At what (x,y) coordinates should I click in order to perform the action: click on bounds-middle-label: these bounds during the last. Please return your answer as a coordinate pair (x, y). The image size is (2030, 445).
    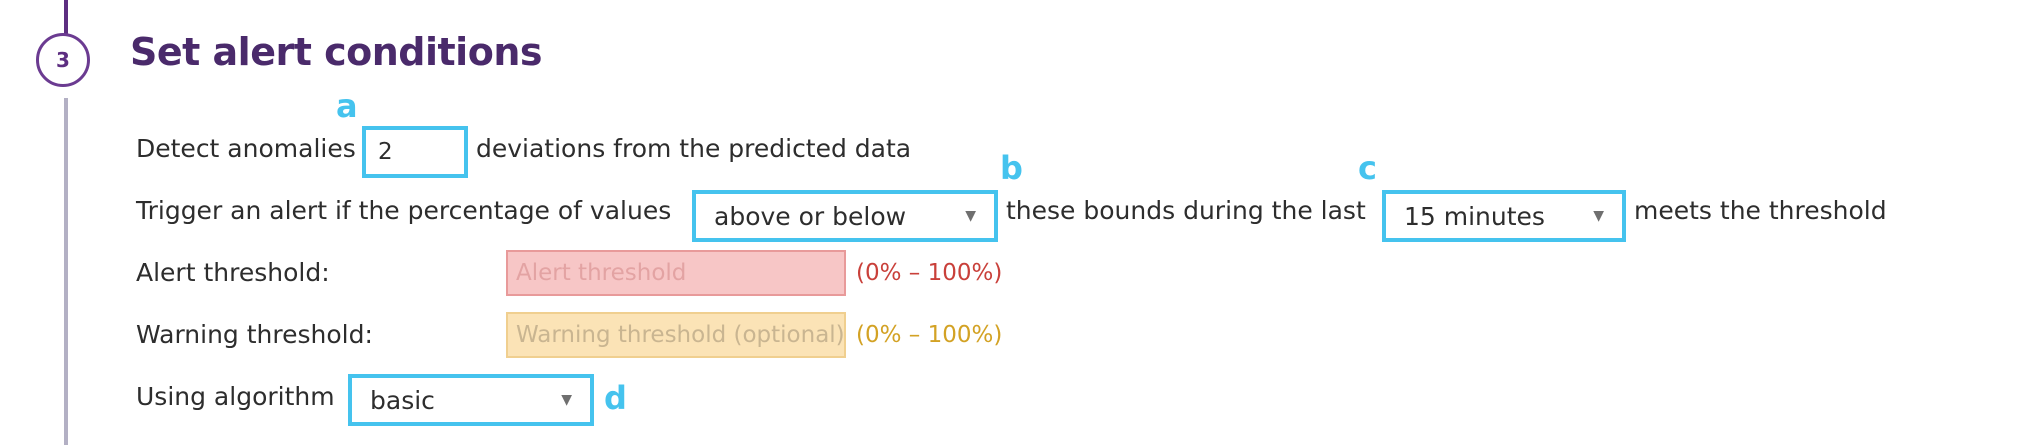
    Looking at the image, I should click on (1186, 210).